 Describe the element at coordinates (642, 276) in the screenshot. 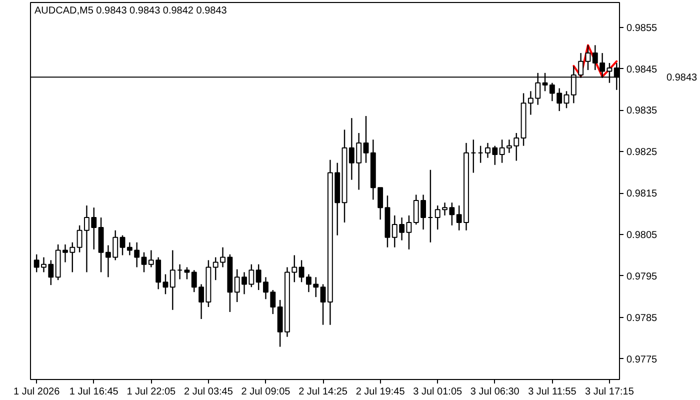

I see `y-tick-label: 0.9795` at that location.